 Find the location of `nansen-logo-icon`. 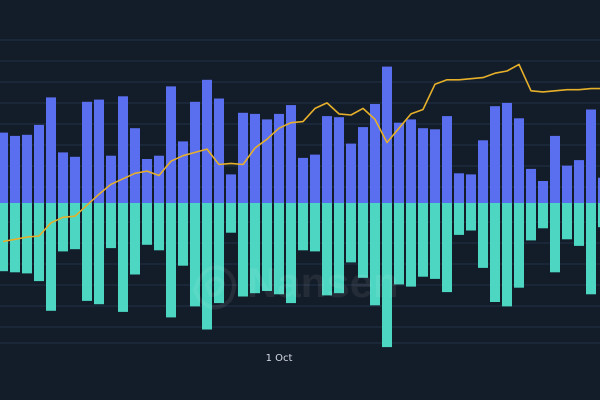

nansen-logo-icon is located at coordinates (214, 287).